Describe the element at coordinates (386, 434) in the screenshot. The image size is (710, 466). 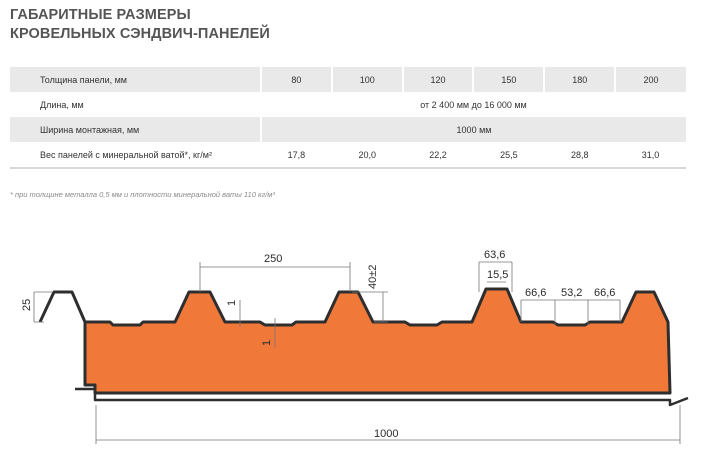
I see `dim-1000: 1000` at that location.